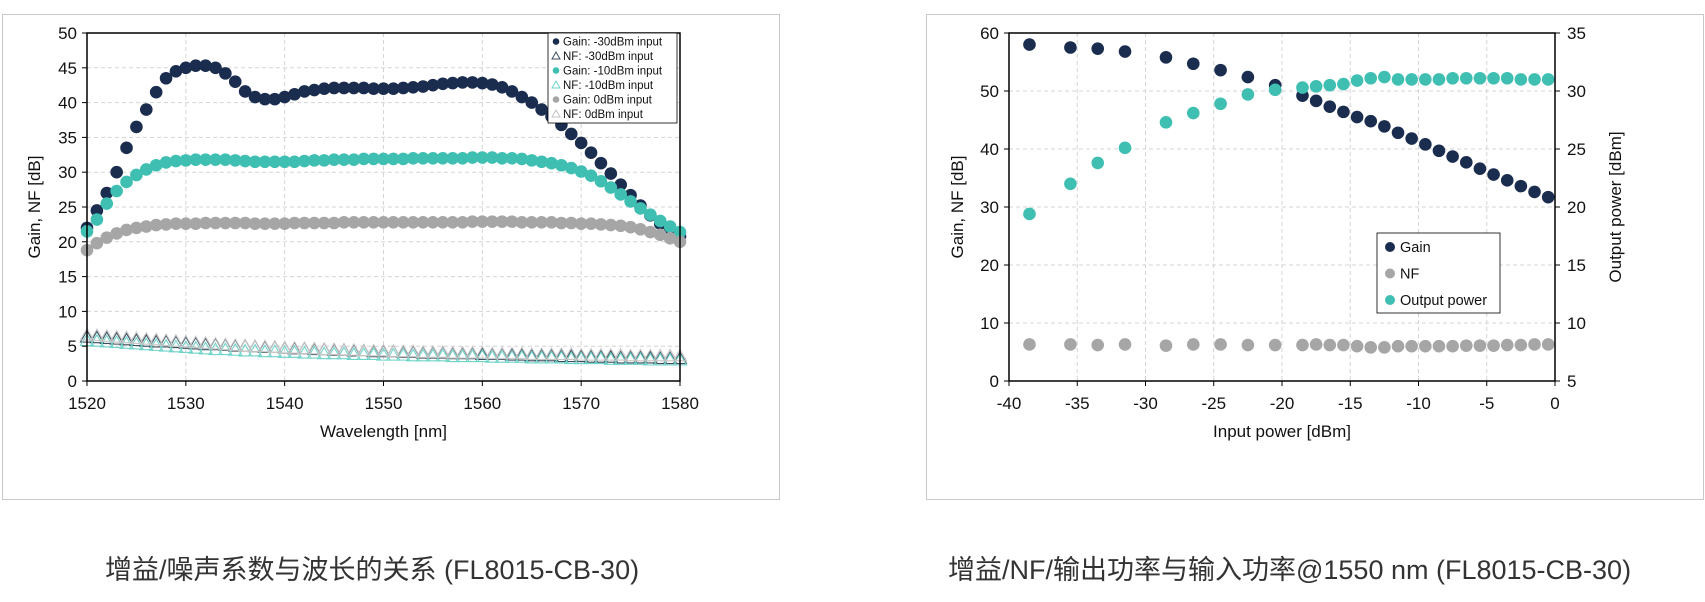  Describe the element at coordinates (1576, 265) in the screenshot. I see `y2-tick-label: 15` at that location.